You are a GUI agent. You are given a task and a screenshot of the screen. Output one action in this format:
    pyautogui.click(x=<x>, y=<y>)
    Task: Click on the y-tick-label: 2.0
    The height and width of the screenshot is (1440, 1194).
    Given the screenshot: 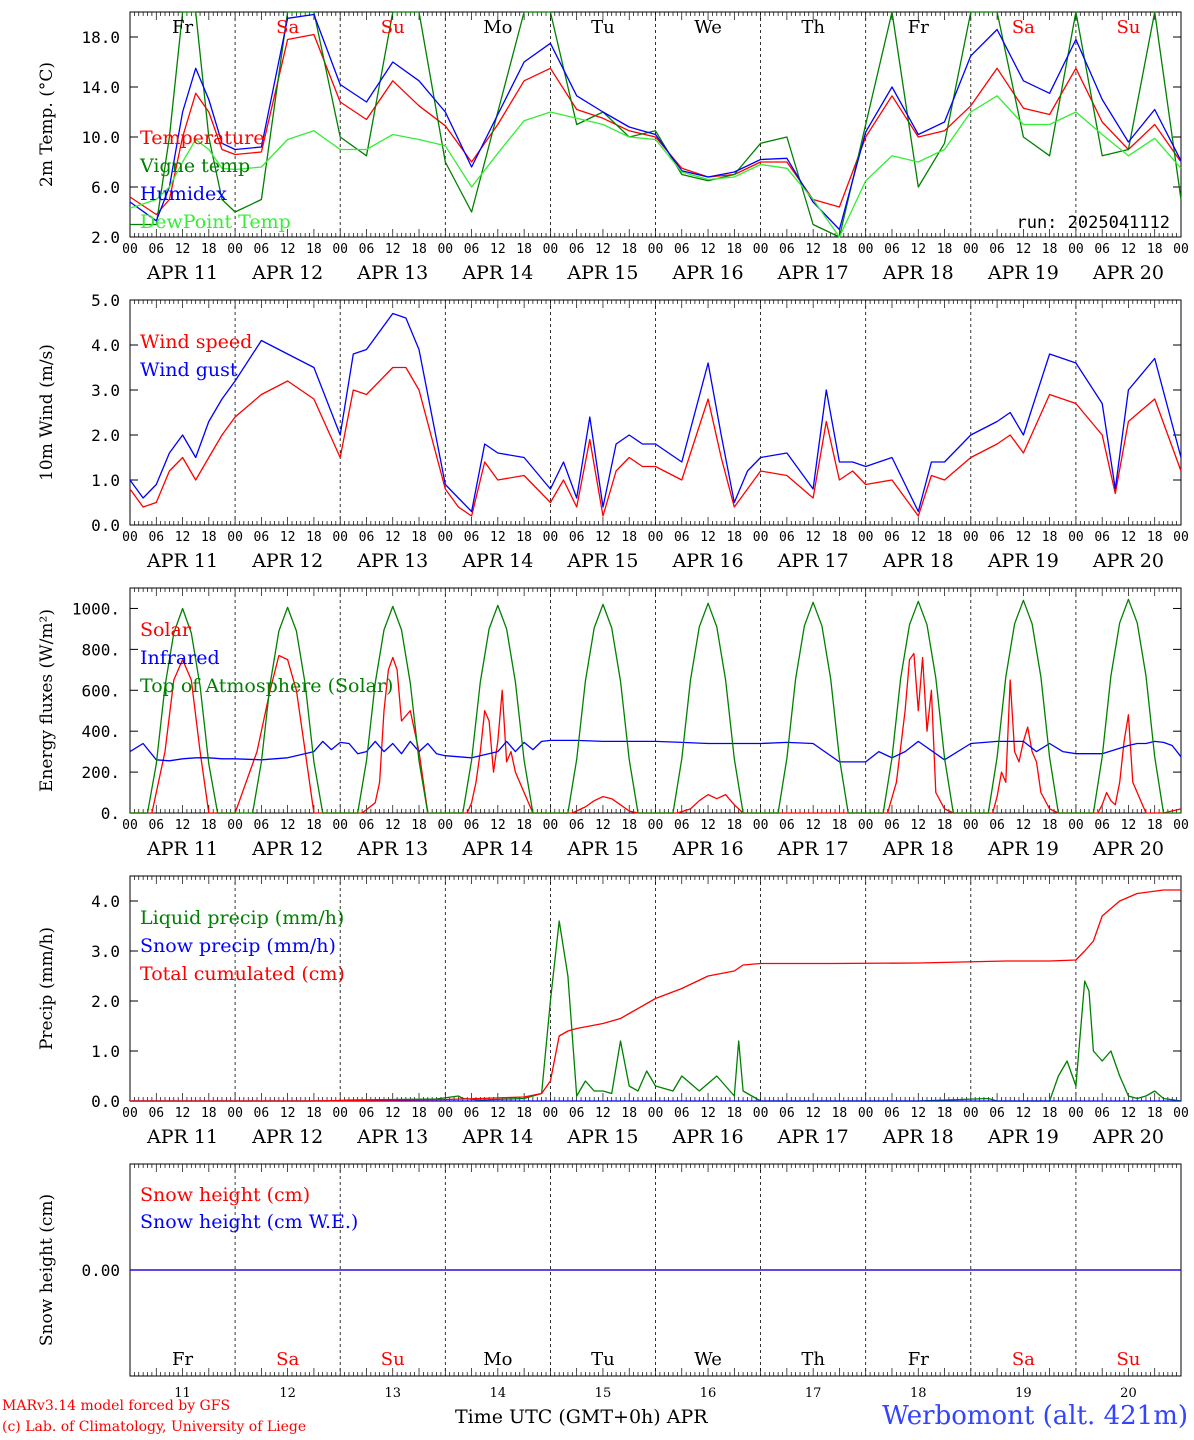 What is the action you would take?
    pyautogui.click(x=105, y=435)
    